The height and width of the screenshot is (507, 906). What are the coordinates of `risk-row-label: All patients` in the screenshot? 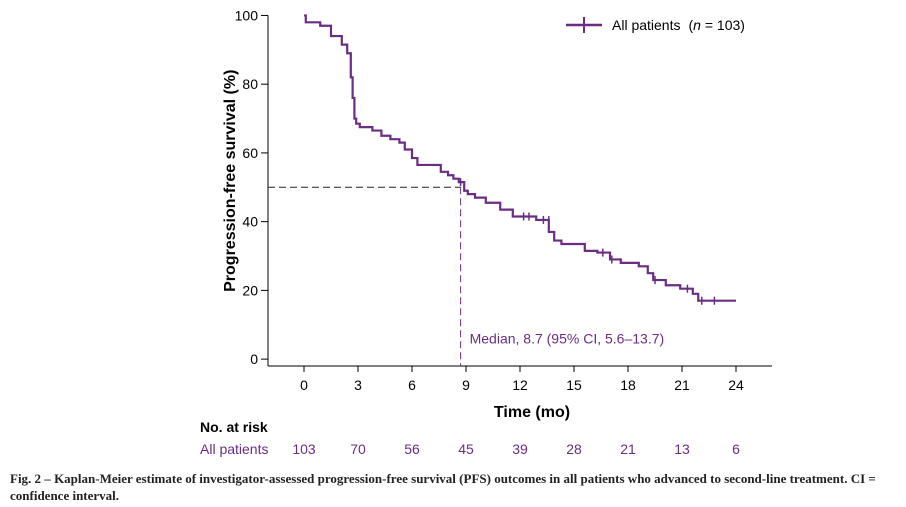 It's located at (234, 449).